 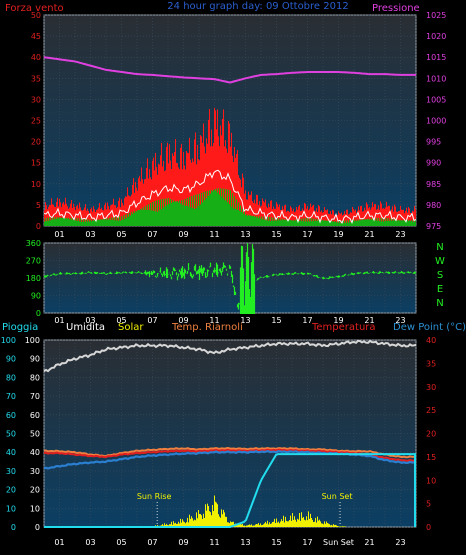 What do you see at coordinates (85, 327) in the screenshot?
I see `humidity-label: Umidita` at bounding box center [85, 327].